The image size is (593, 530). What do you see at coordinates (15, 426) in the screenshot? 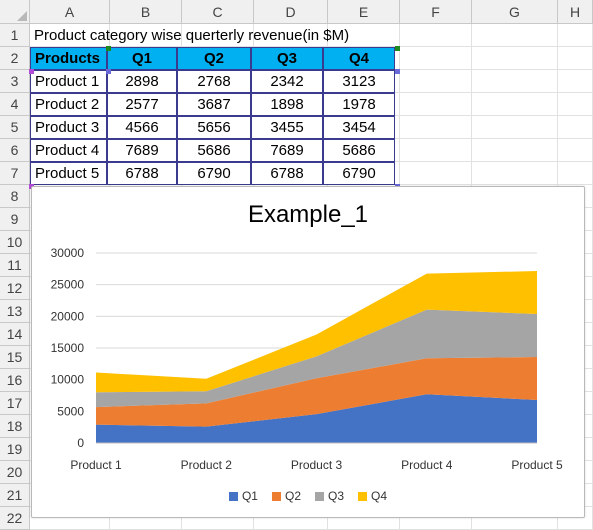
I see `row-header-18: 18` at bounding box center [15, 426].